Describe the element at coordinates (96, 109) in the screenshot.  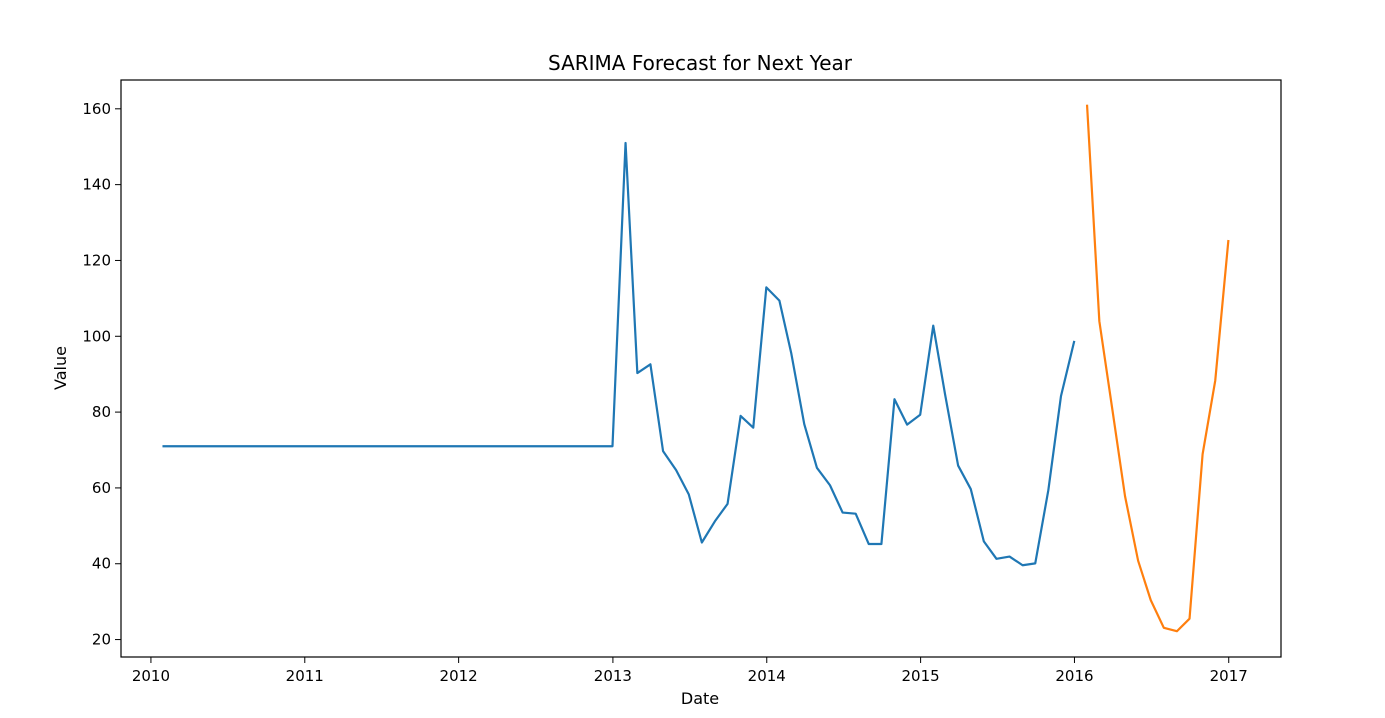
I see `y-tick-label-7: 160` at that location.